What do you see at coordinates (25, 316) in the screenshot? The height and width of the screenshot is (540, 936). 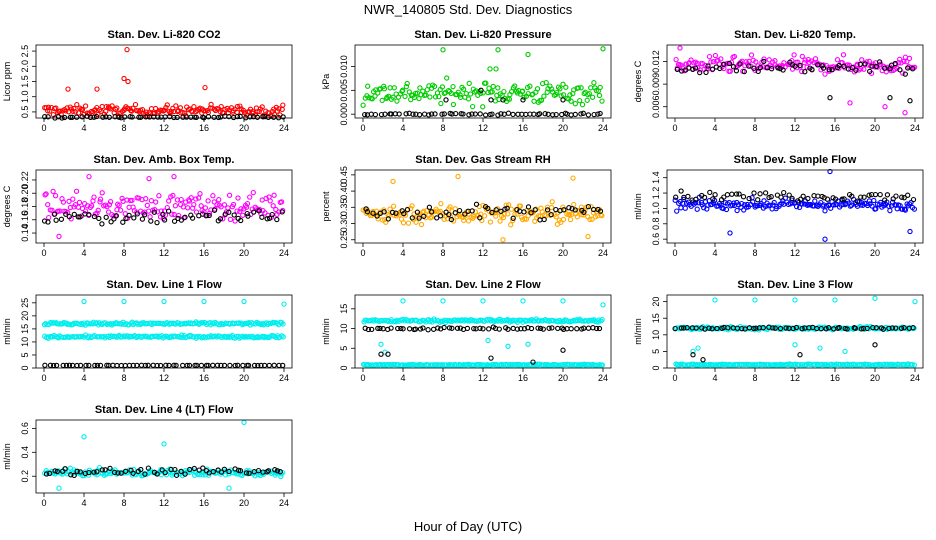 I see `y-tick-label: 20` at bounding box center [25, 316].